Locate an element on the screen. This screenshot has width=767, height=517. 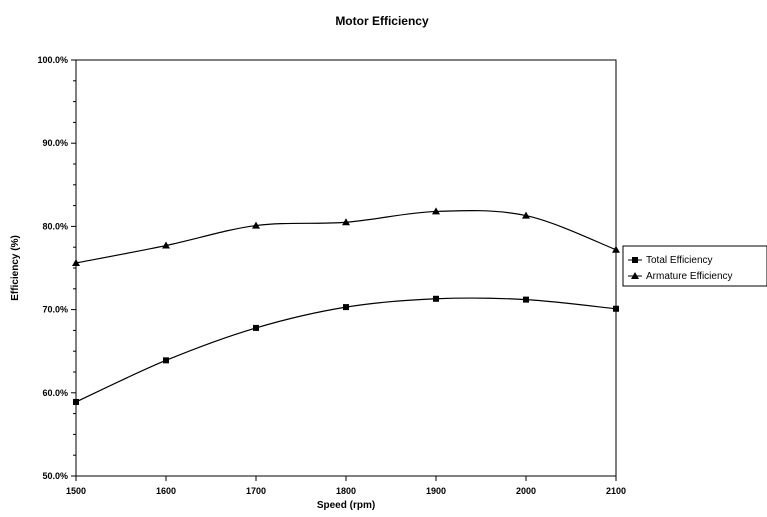
x-tick-label: 2100 is located at coordinates (616, 491).